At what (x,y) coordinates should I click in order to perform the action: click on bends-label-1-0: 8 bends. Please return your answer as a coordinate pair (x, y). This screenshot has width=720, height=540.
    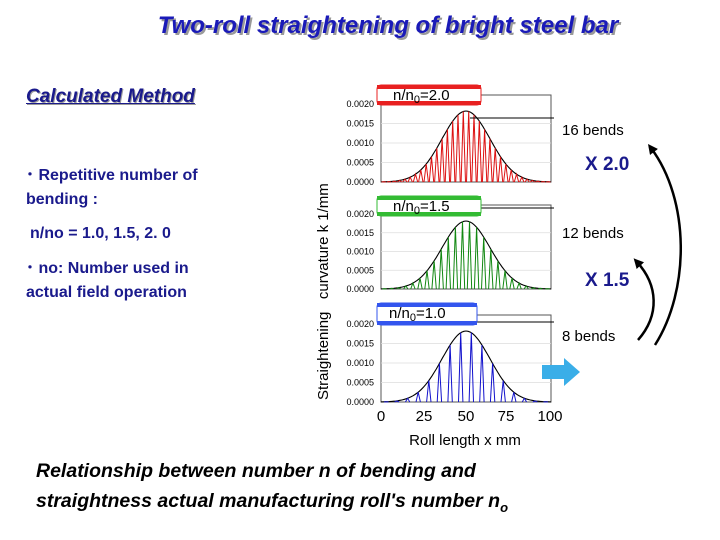
    Looking at the image, I should click on (588, 336).